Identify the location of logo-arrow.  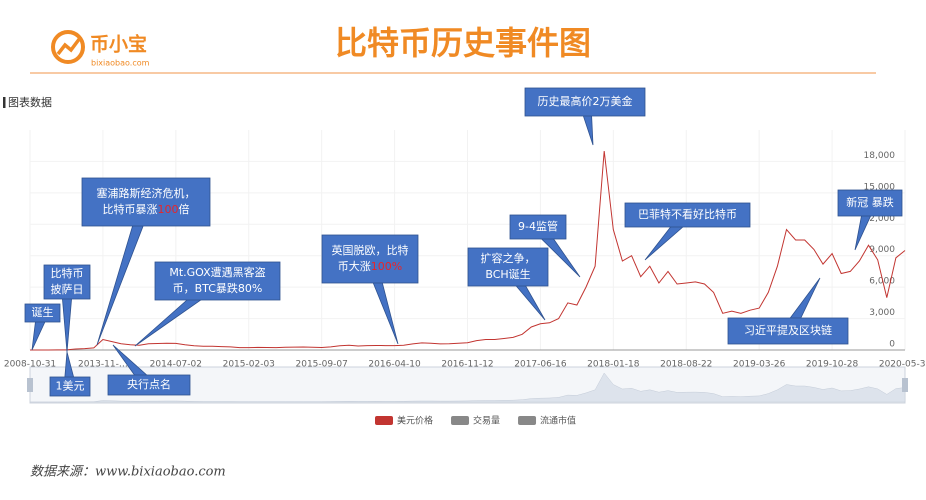
(69, 46).